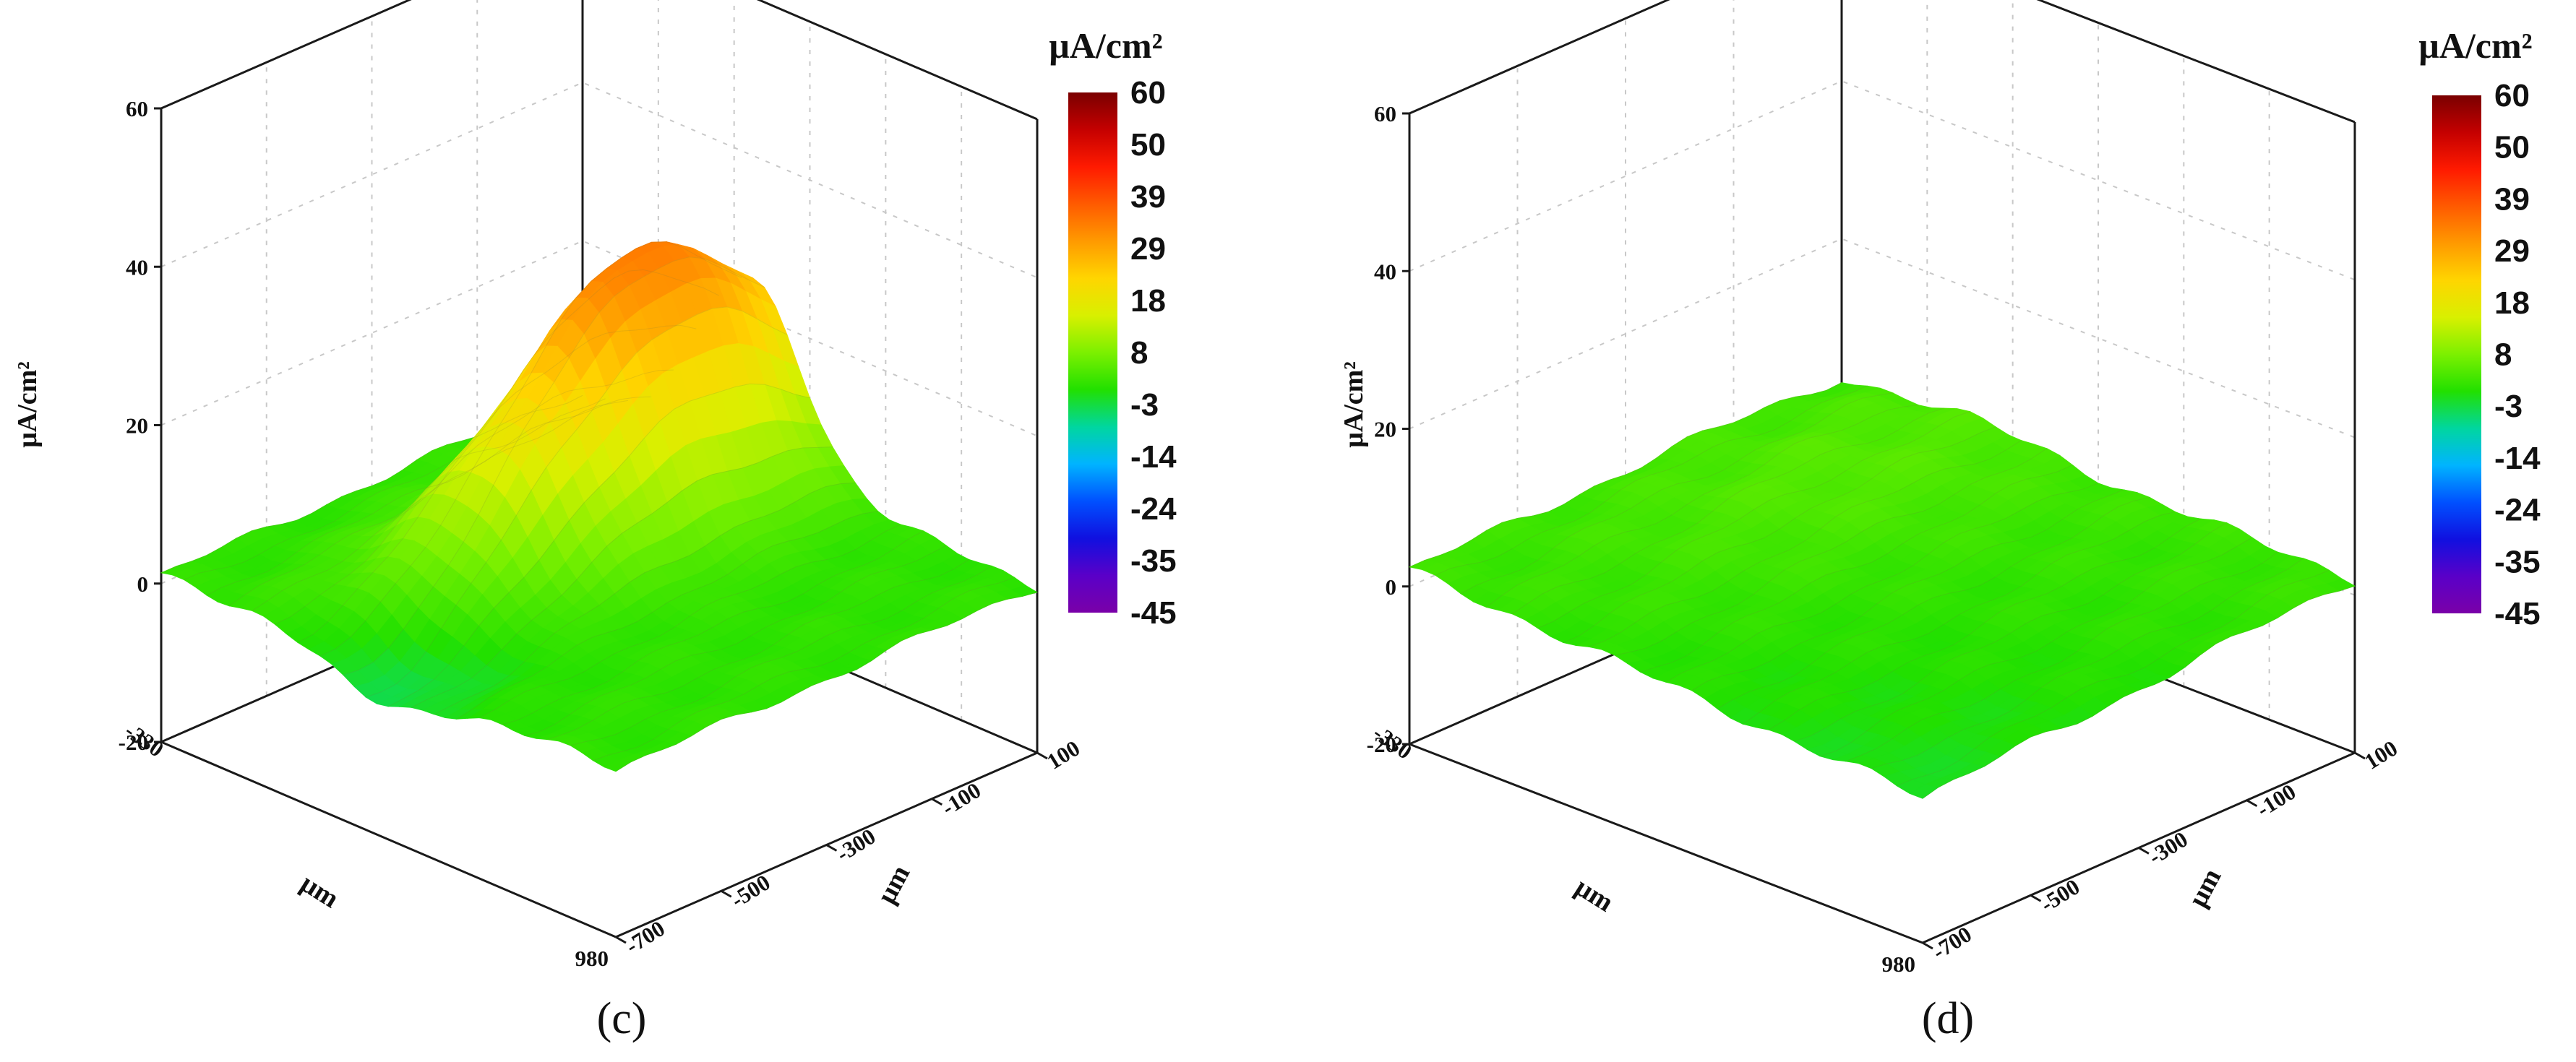 This screenshot has width=2576, height=1062. Describe the element at coordinates (2168, 848) in the screenshot. I see `y-tick-label: -300` at that location.